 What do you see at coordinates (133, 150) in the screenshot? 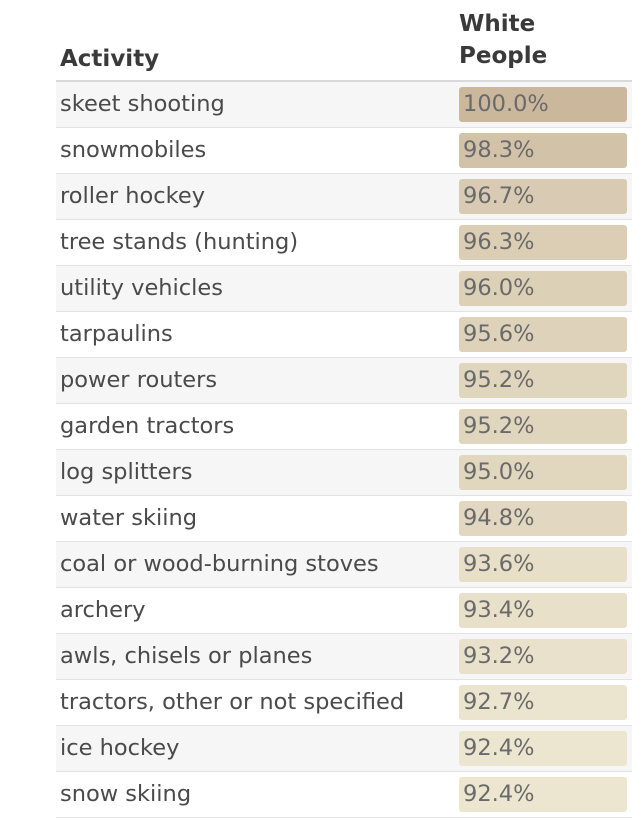
I see `activity-cell: snowmobiles` at bounding box center [133, 150].